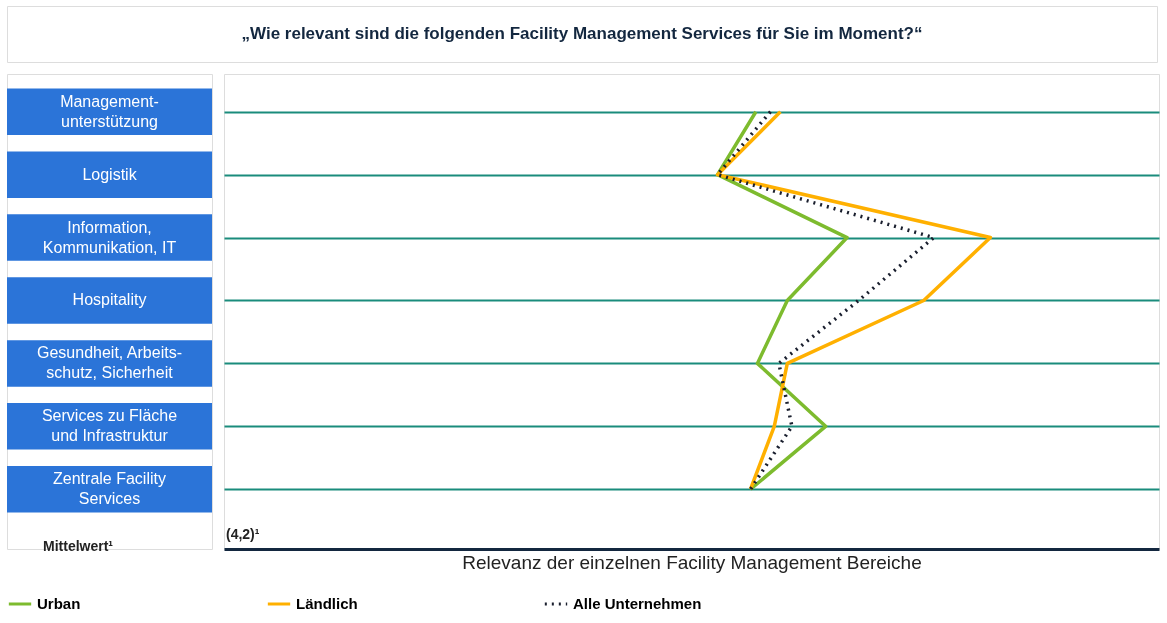 This screenshot has height=623, width=1167. Describe the element at coordinates (59, 603) in the screenshot. I see `legend-label: Urban` at that location.